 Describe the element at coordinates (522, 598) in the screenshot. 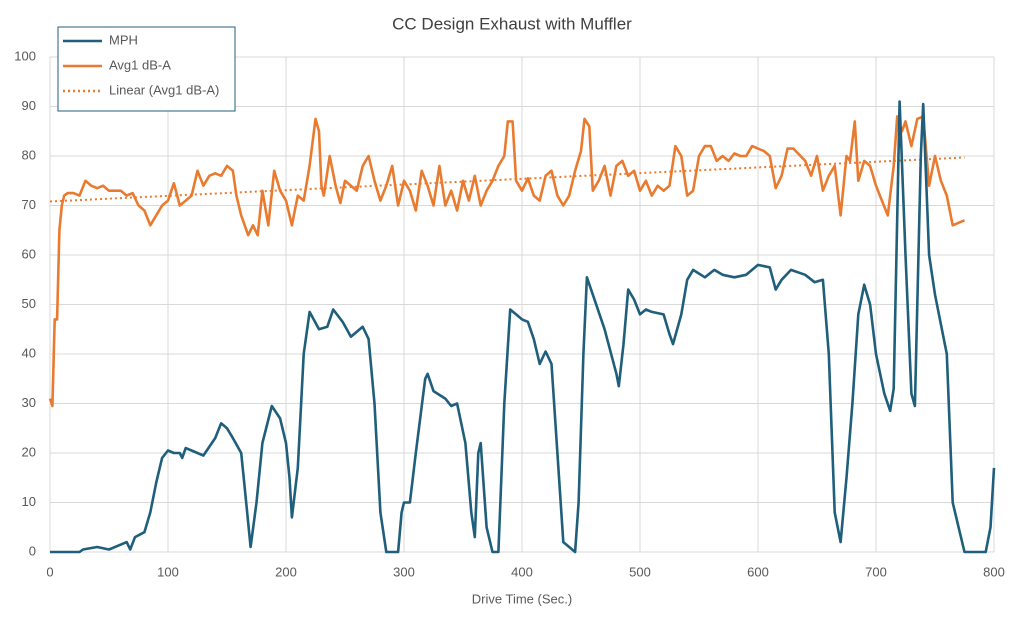

I see `x-axis-label: Drive Time (Sec.)` at that location.